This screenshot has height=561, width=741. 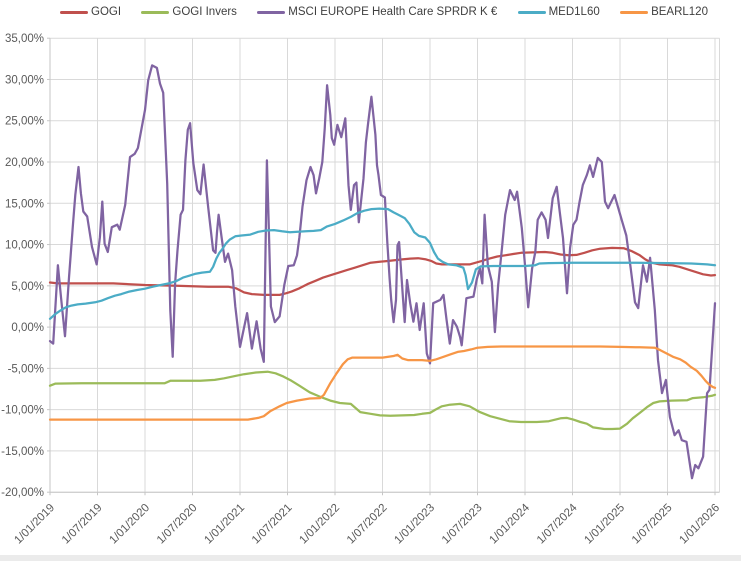 I want to click on y-tick-label: -20,00%, so click(x=22, y=493).